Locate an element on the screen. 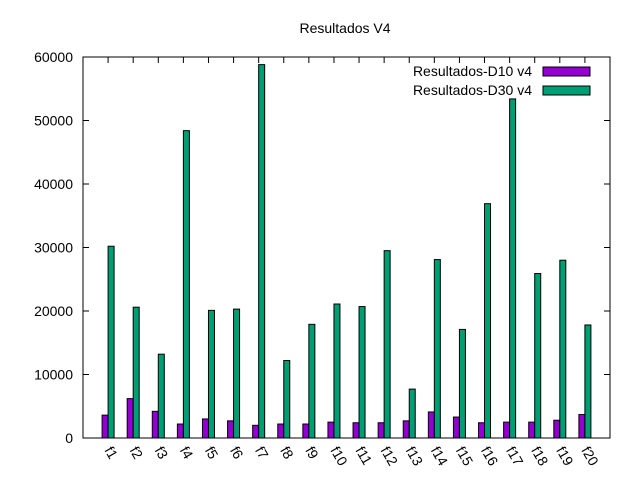  x-tick-label: f12 is located at coordinates (390, 456).